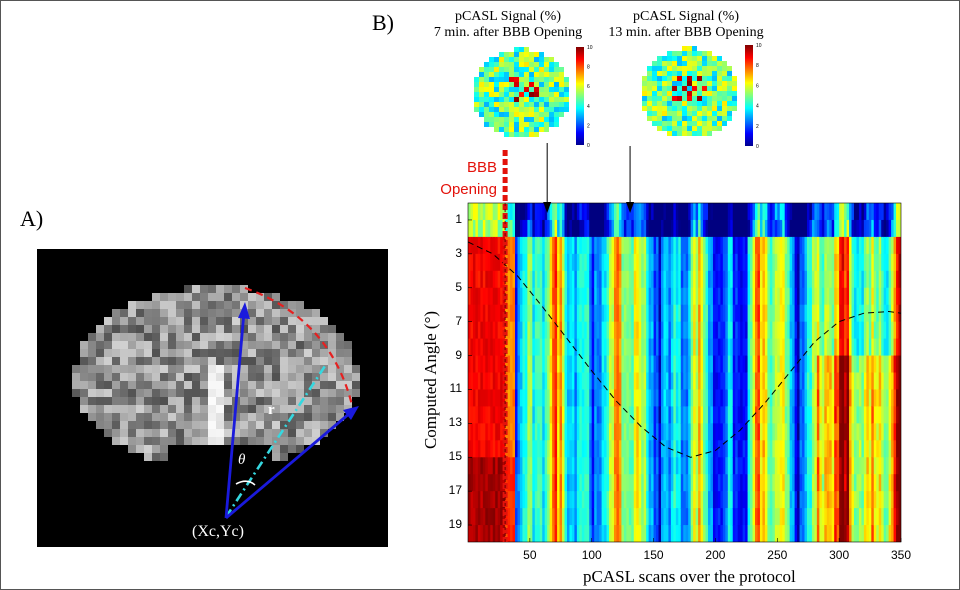 The width and height of the screenshot is (960, 590). What do you see at coordinates (687, 92) in the screenshot?
I see `pcasl-map-13min` at bounding box center [687, 92].